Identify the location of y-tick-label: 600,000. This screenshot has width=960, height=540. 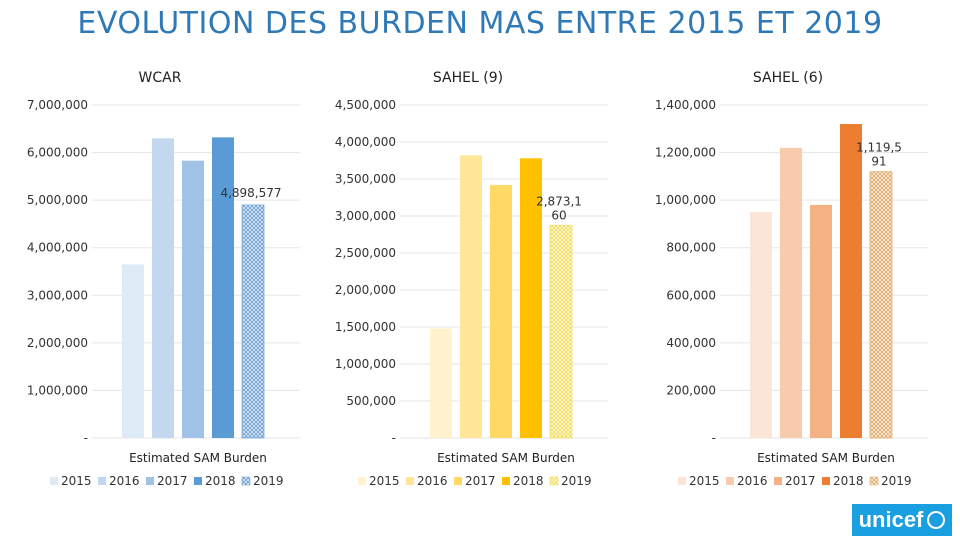
(691, 295).